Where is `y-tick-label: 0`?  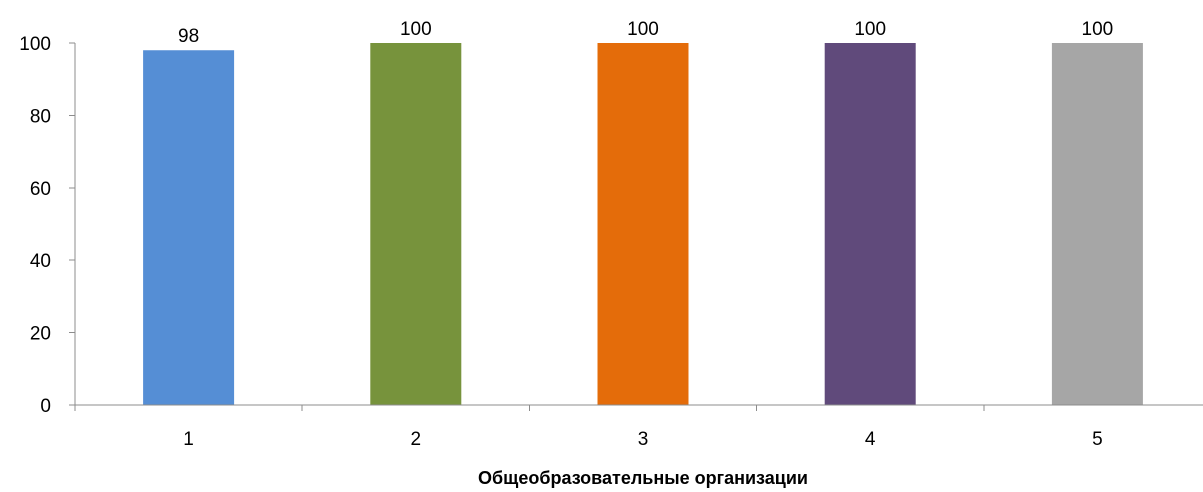
y-tick-label: 0 is located at coordinates (45, 406).